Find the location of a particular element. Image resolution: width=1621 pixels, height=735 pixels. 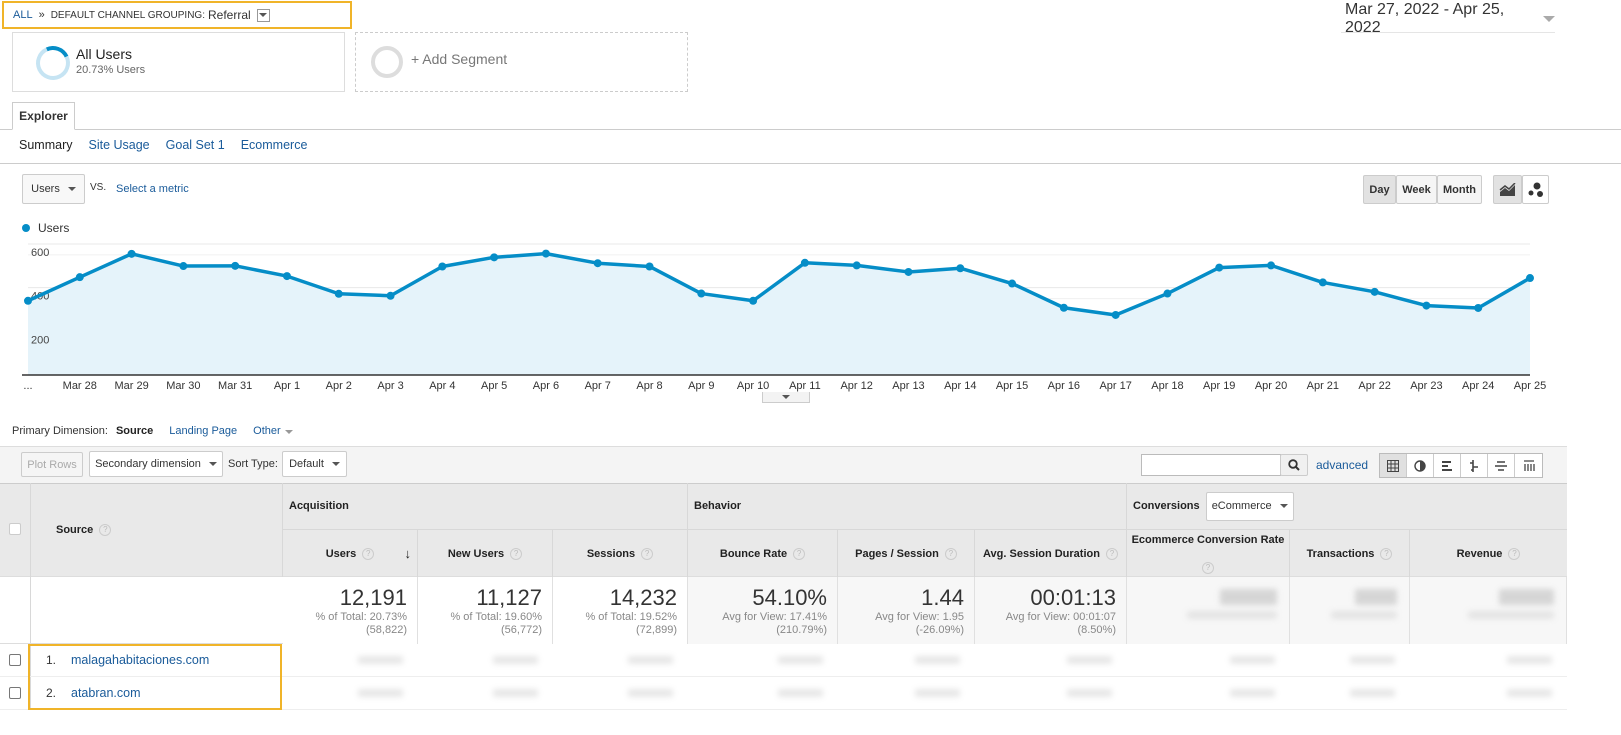

x-tick-label: Apr 23 is located at coordinates (1426, 386).